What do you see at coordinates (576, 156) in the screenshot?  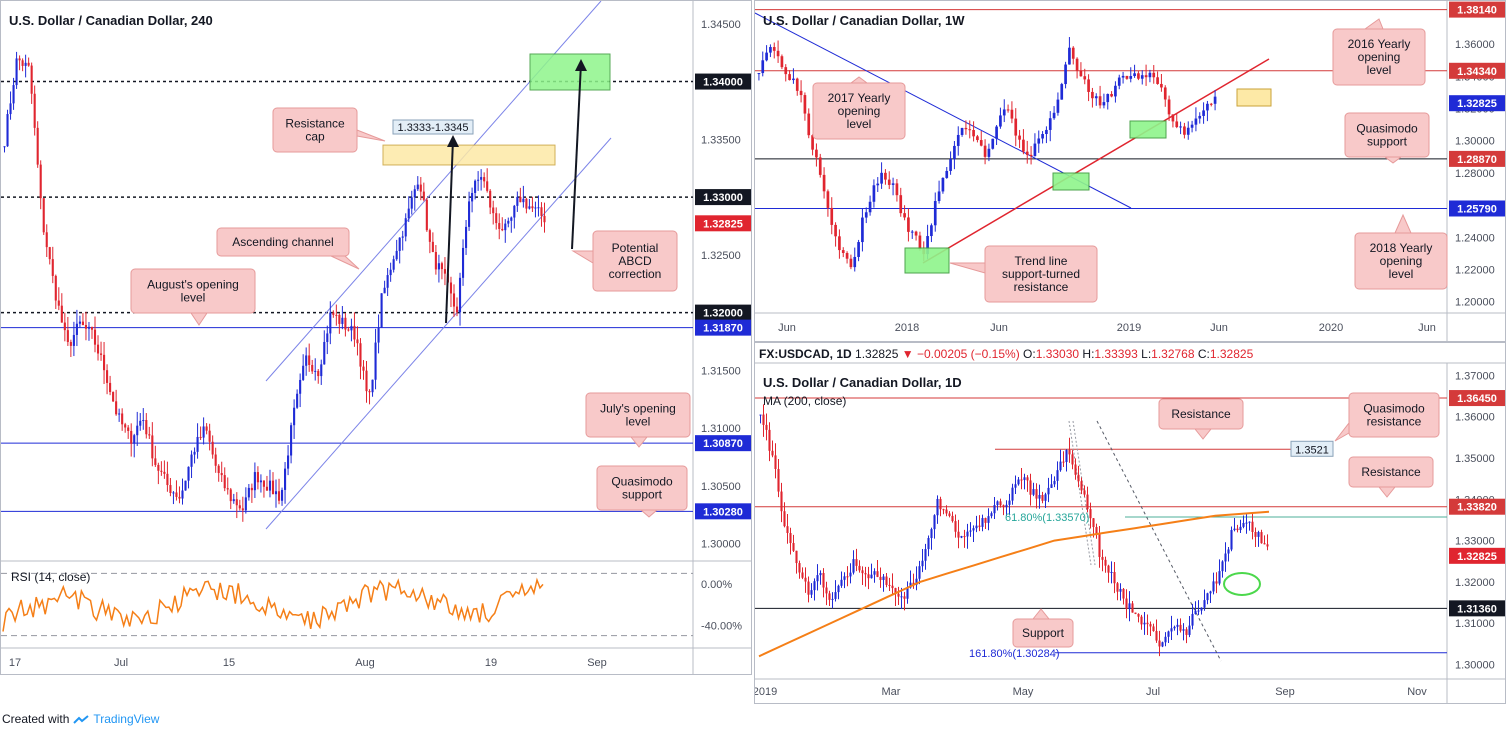 I see `h4-abcd-leg-c` at bounding box center [576, 156].